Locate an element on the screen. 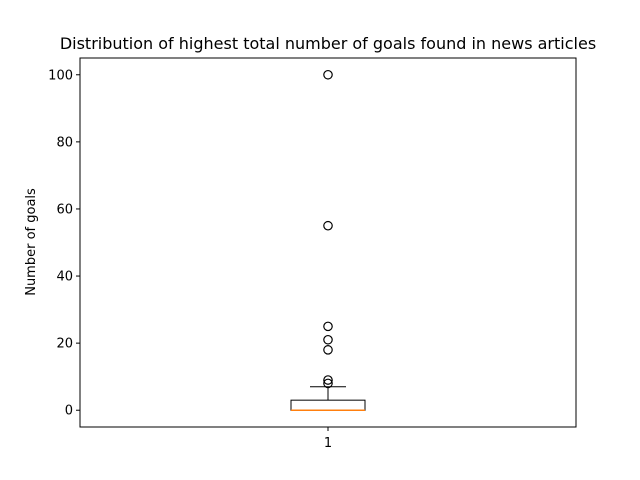  y-axis-label: Number of goals is located at coordinates (31, 242).